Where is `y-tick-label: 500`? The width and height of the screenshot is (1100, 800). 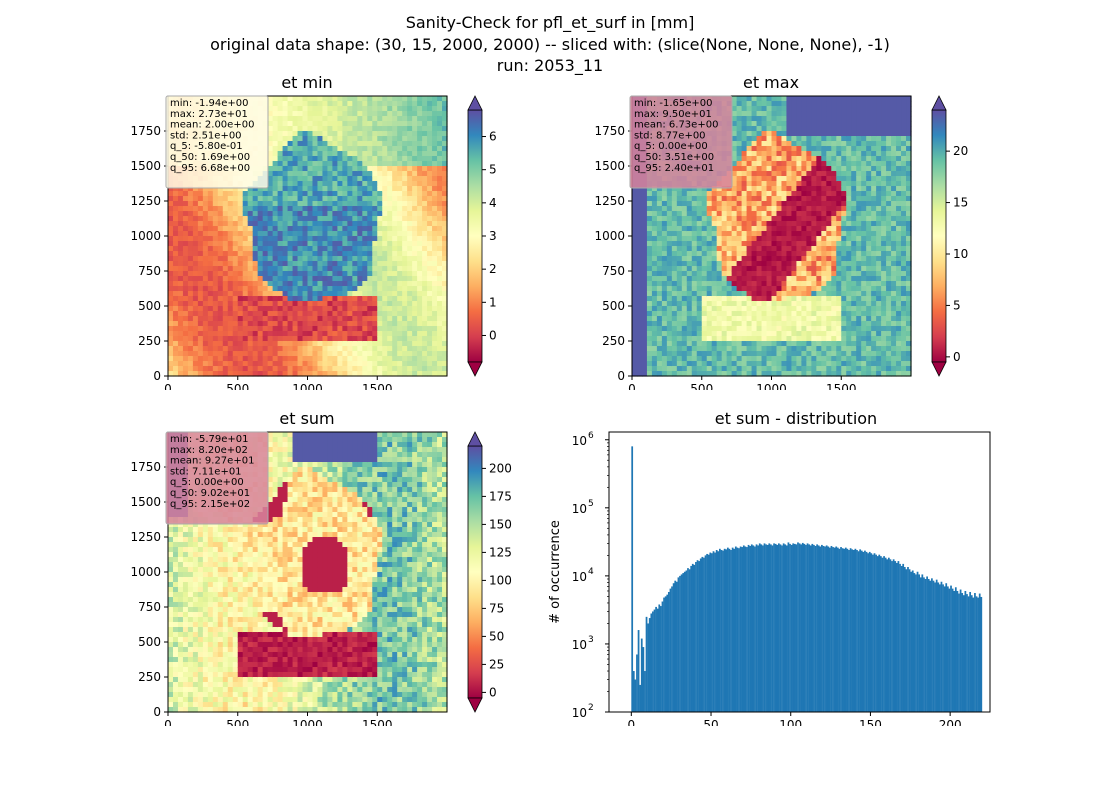 y-tick-label: 500 is located at coordinates (613, 306).